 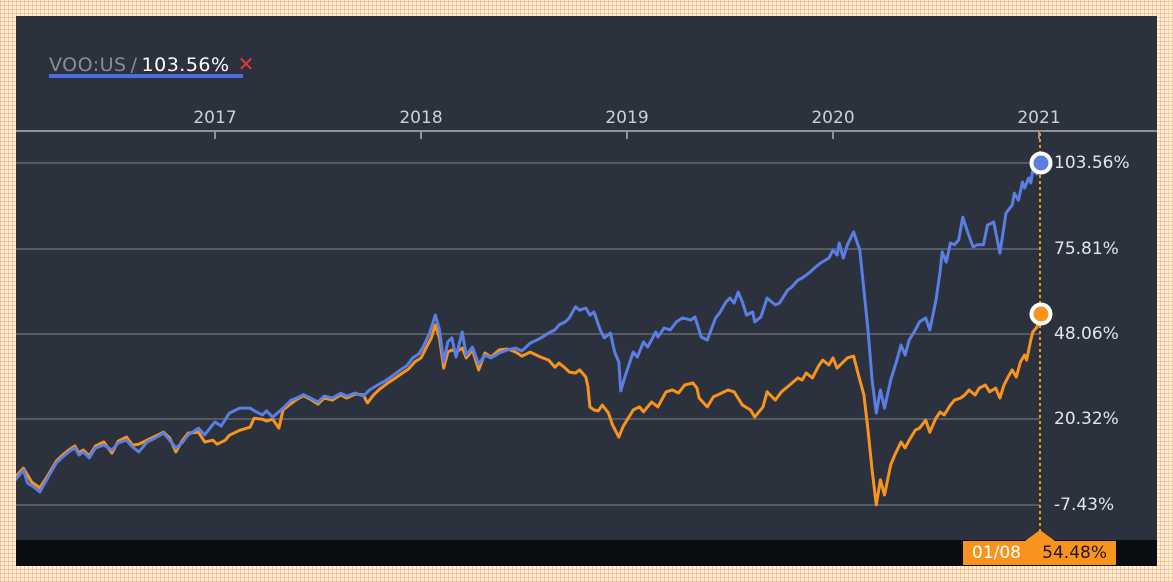 I want to click on date-badge: 01/08 54.48%, so click(x=1039, y=553).